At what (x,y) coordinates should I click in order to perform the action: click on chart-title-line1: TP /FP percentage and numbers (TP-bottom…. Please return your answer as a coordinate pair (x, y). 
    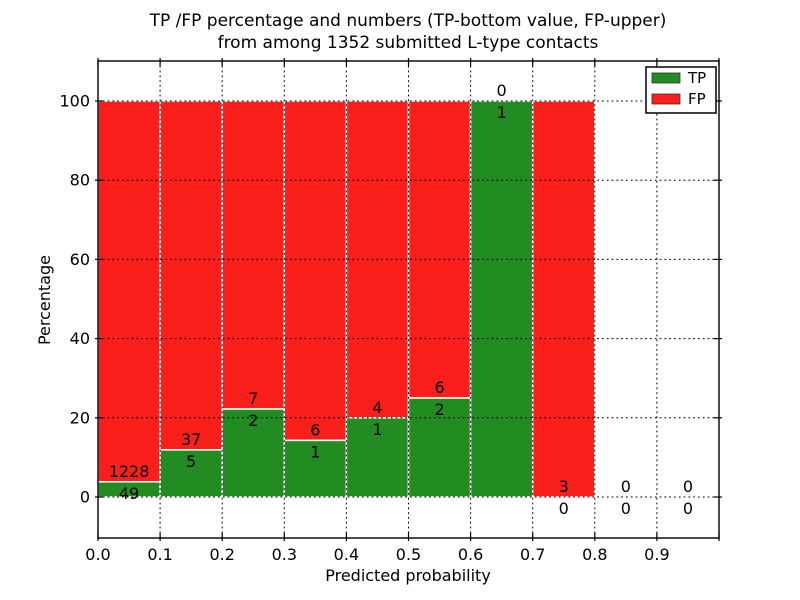
    Looking at the image, I should click on (408, 21).